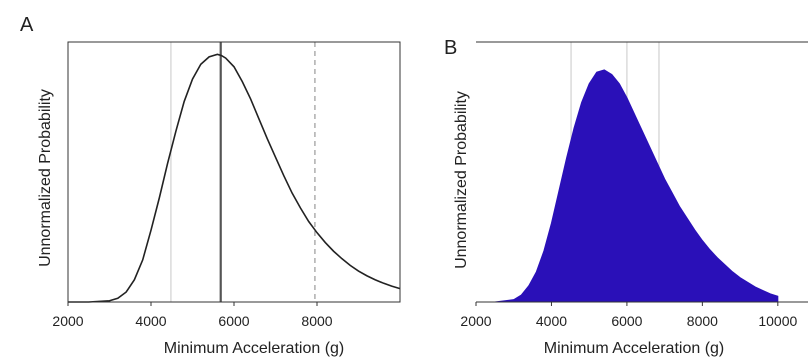 This screenshot has width=808, height=360. What do you see at coordinates (254, 348) in the screenshot?
I see `panel-a-xlabel: Minimum Acceleration (g)` at bounding box center [254, 348].